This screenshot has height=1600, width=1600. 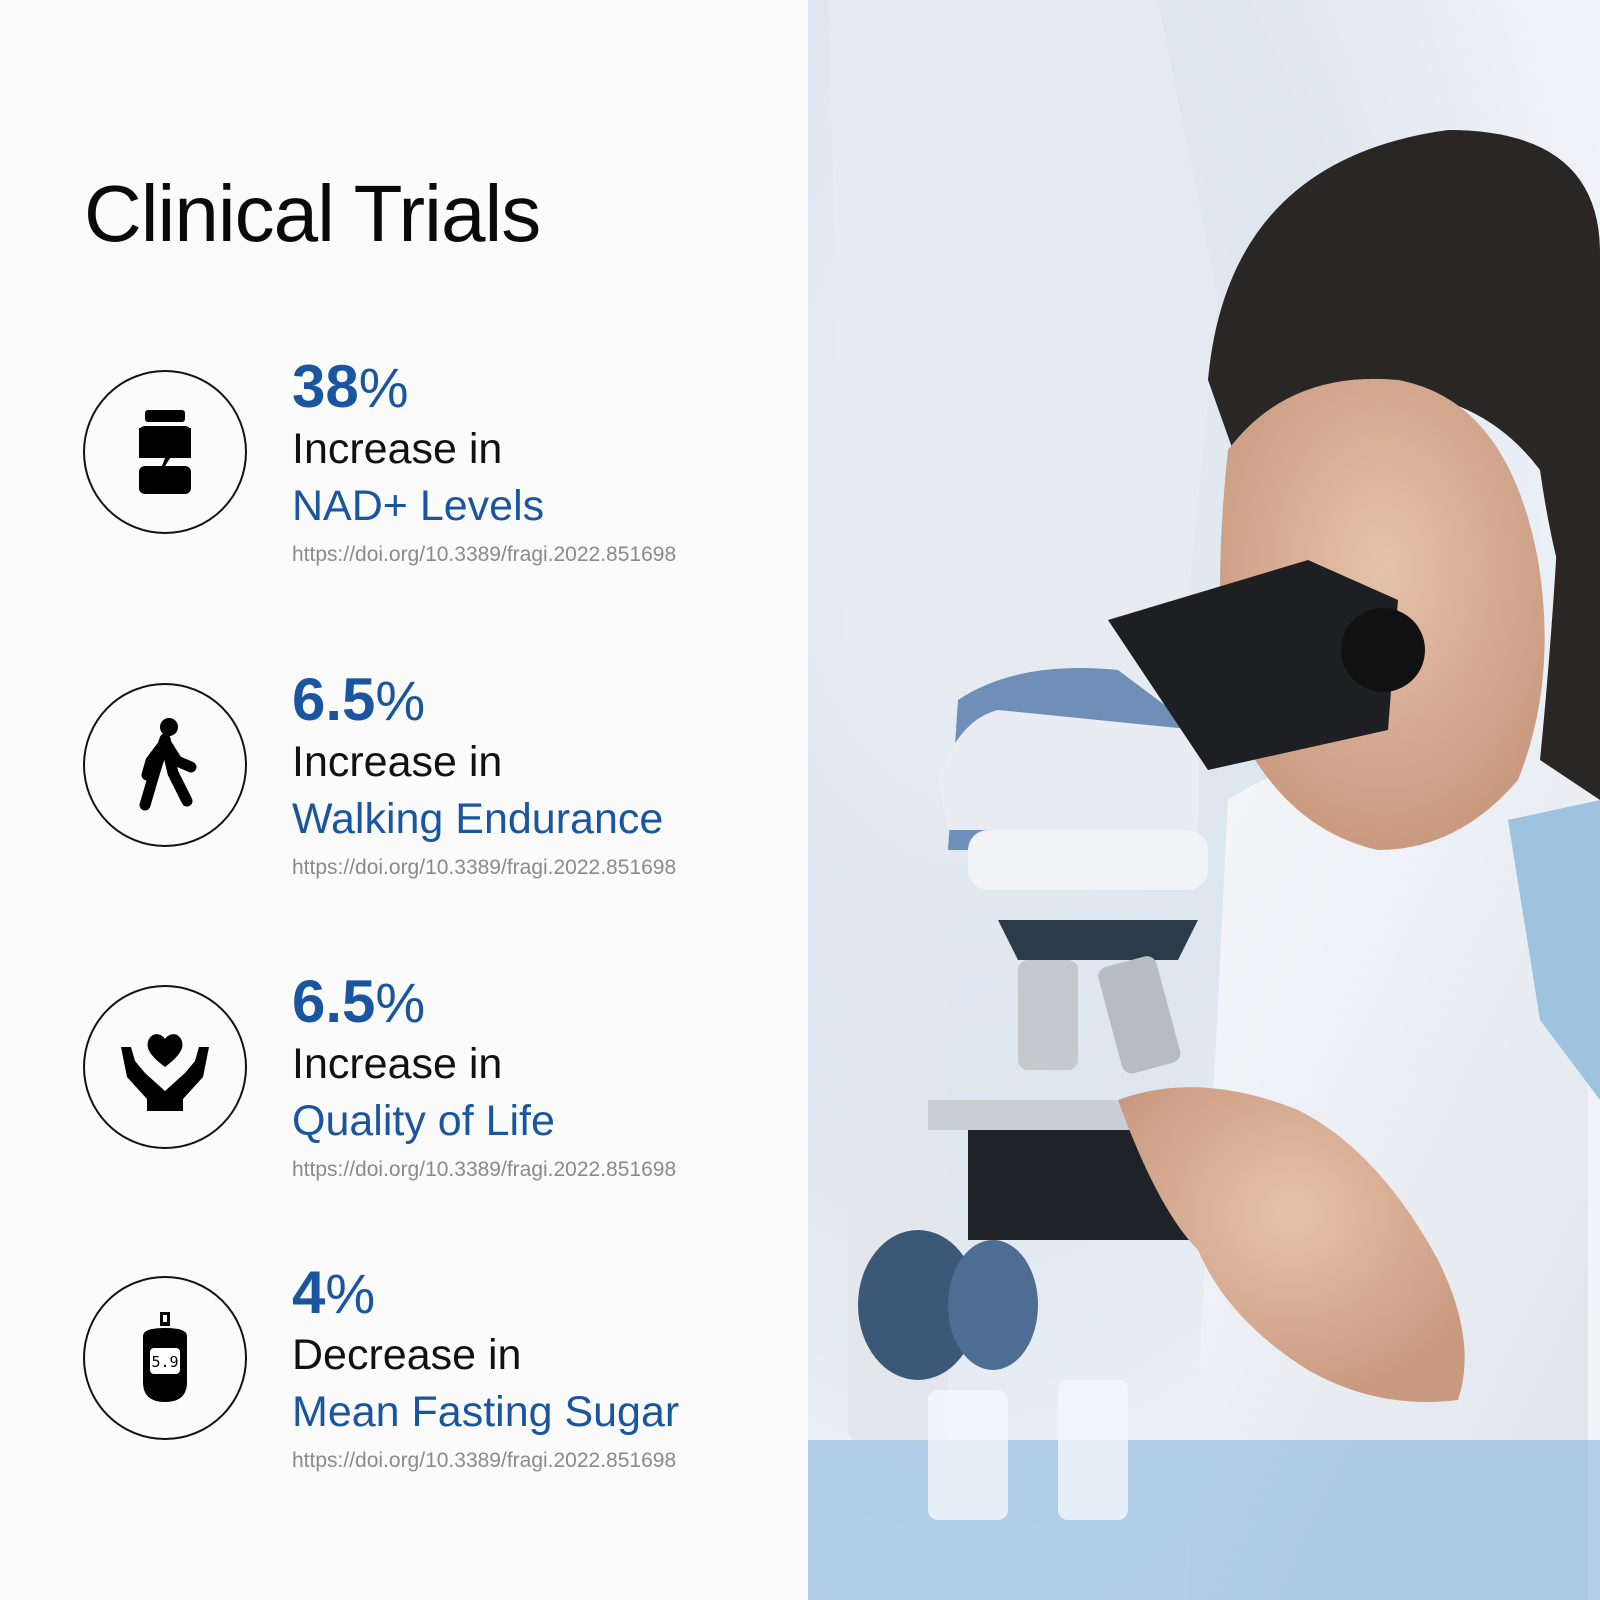 What do you see at coordinates (478, 819) in the screenshot?
I see `stat-metric: Walking Endurance` at bounding box center [478, 819].